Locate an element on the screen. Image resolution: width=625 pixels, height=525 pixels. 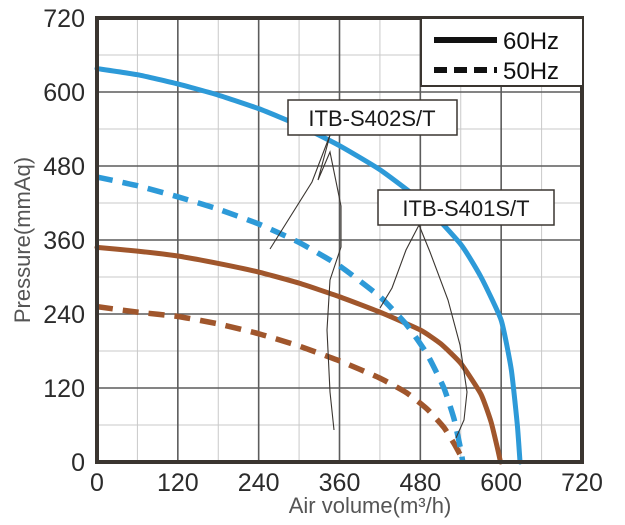
annotation-text-401: ITB-S401S/T is located at coordinates (465, 208).